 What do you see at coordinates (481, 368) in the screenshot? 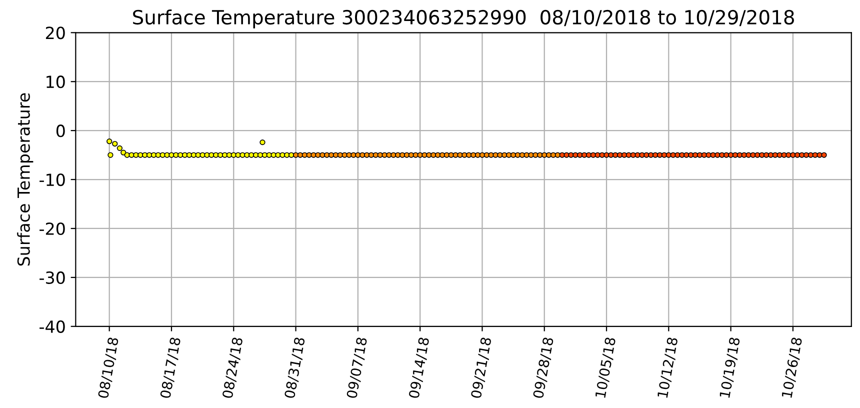
I see `x-tick-label: 09/21/18` at bounding box center [481, 368].